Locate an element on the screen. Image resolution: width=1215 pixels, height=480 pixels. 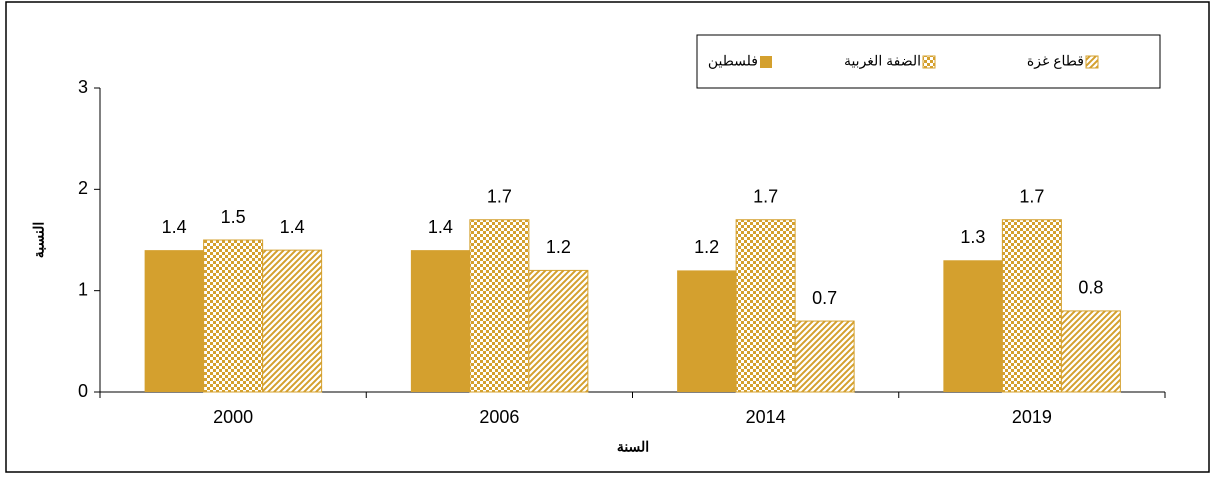
x-axis-label: السنة is located at coordinates (633, 447).